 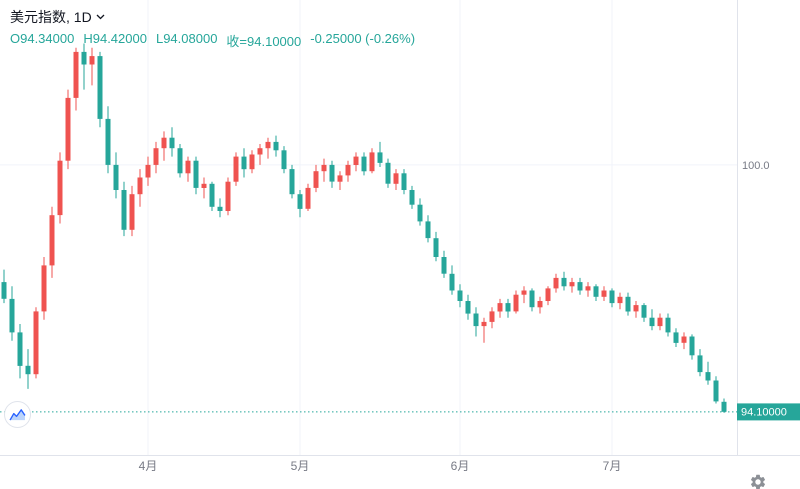 I want to click on low-value: L94.08000, so click(x=186, y=38).